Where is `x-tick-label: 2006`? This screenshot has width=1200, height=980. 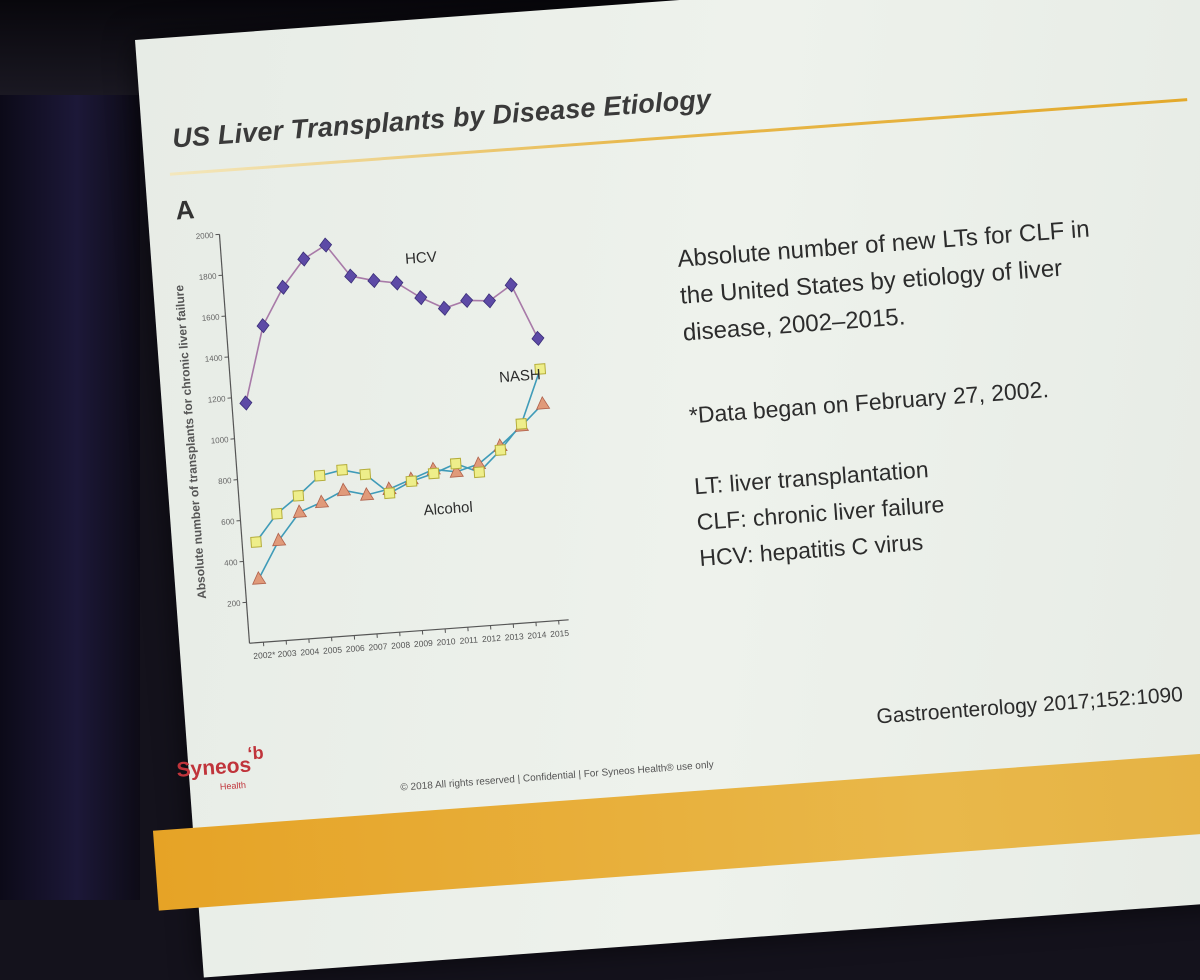
x-tick-label: 2006 is located at coordinates (355, 648).